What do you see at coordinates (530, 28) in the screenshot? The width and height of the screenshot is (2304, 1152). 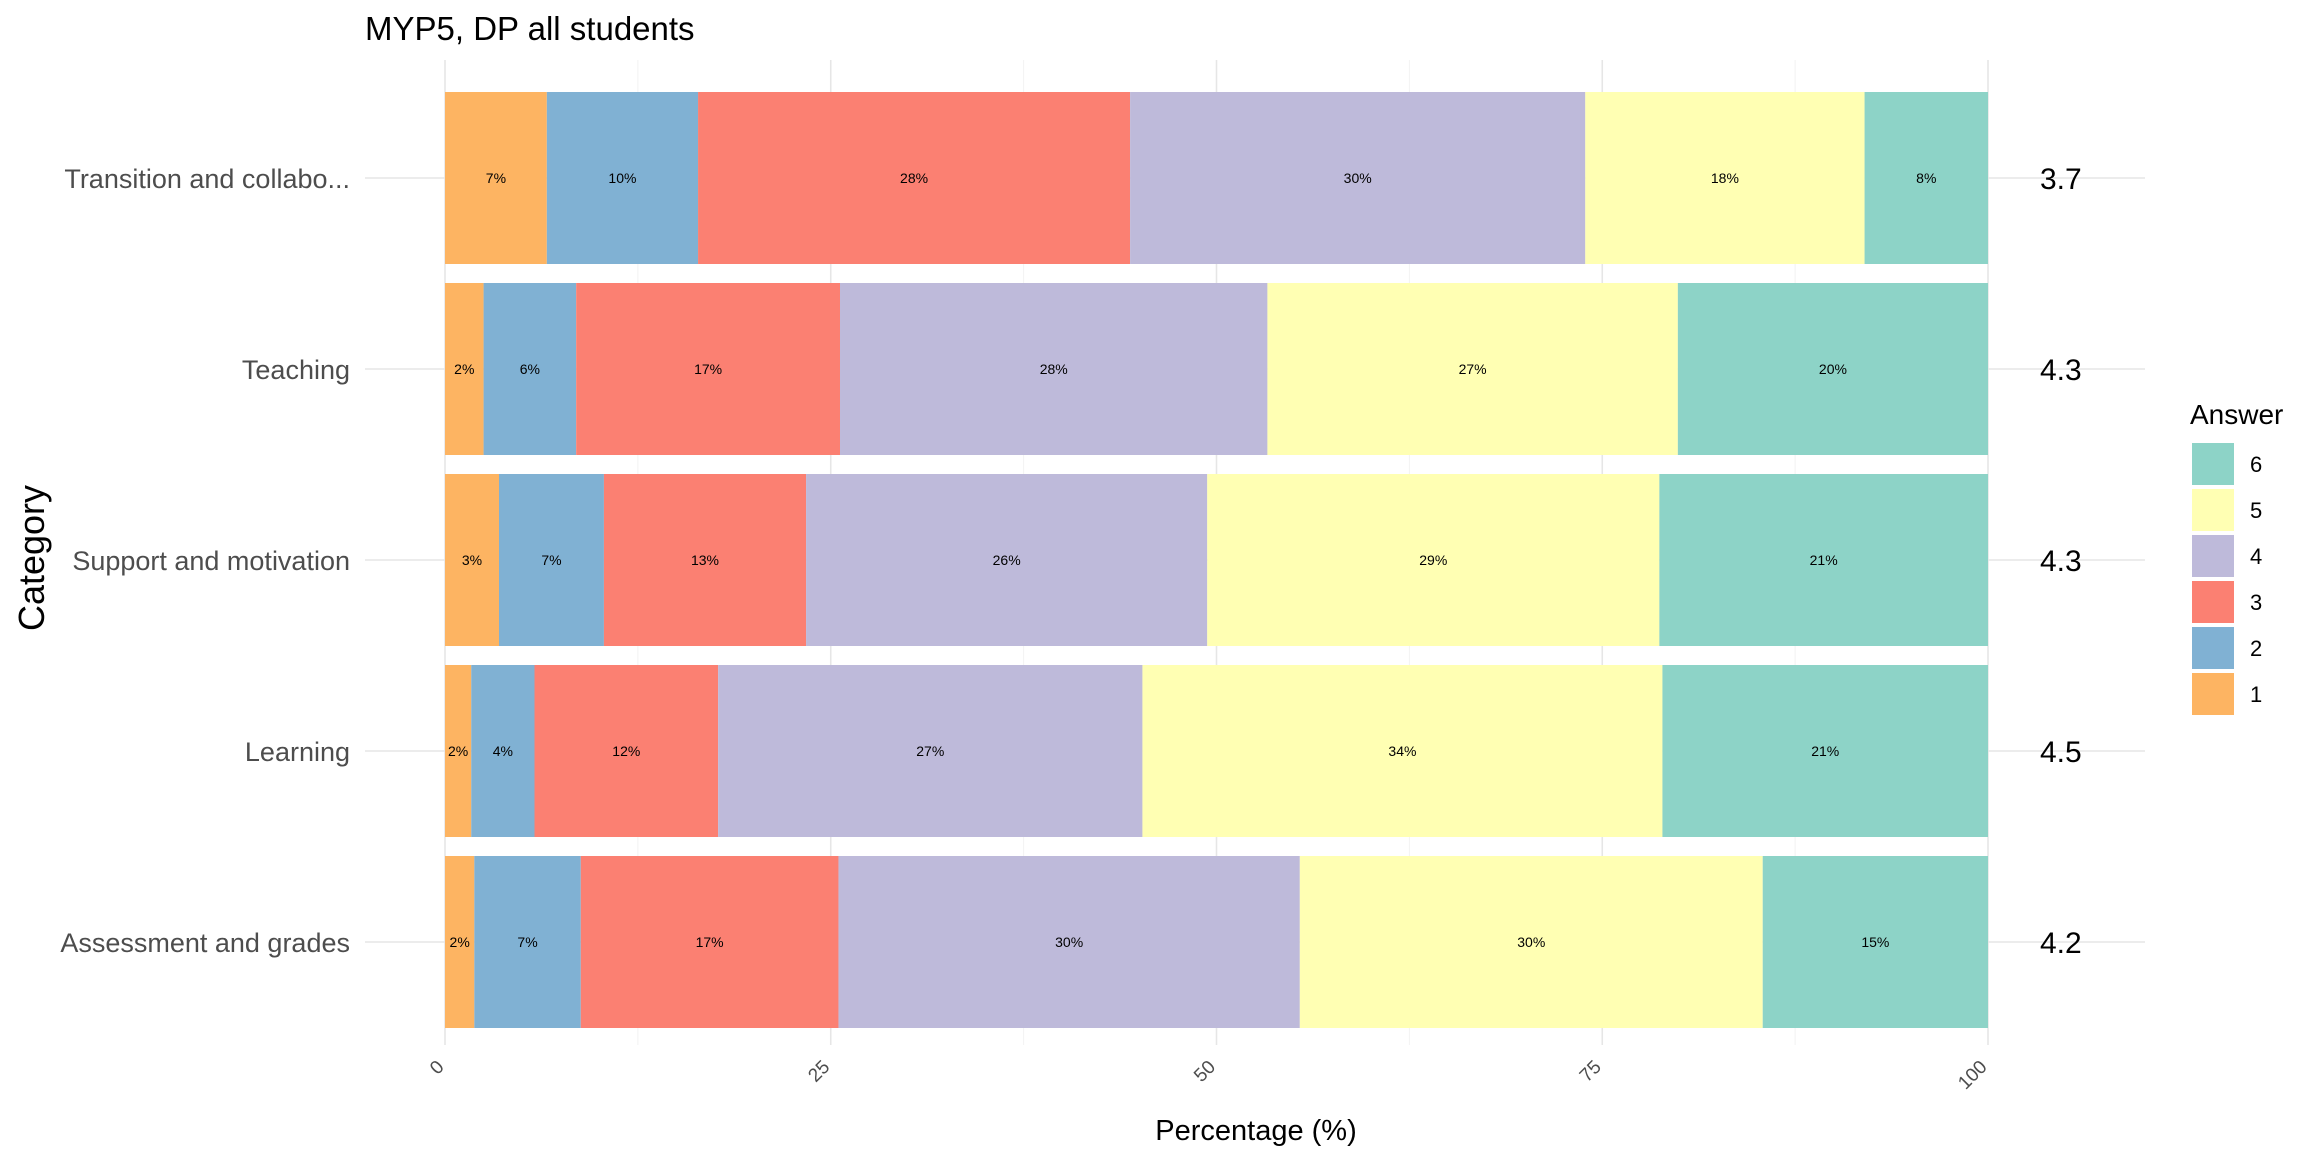 I see `chart-title: MYP5, DP all students` at bounding box center [530, 28].